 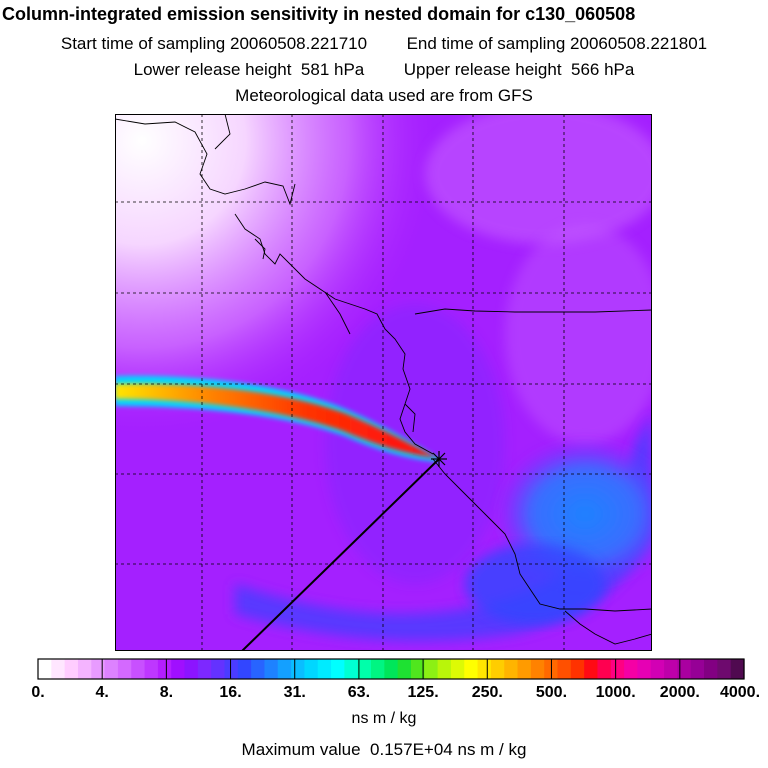 I want to click on colorbar-units: ns m / kg, so click(x=384, y=718).